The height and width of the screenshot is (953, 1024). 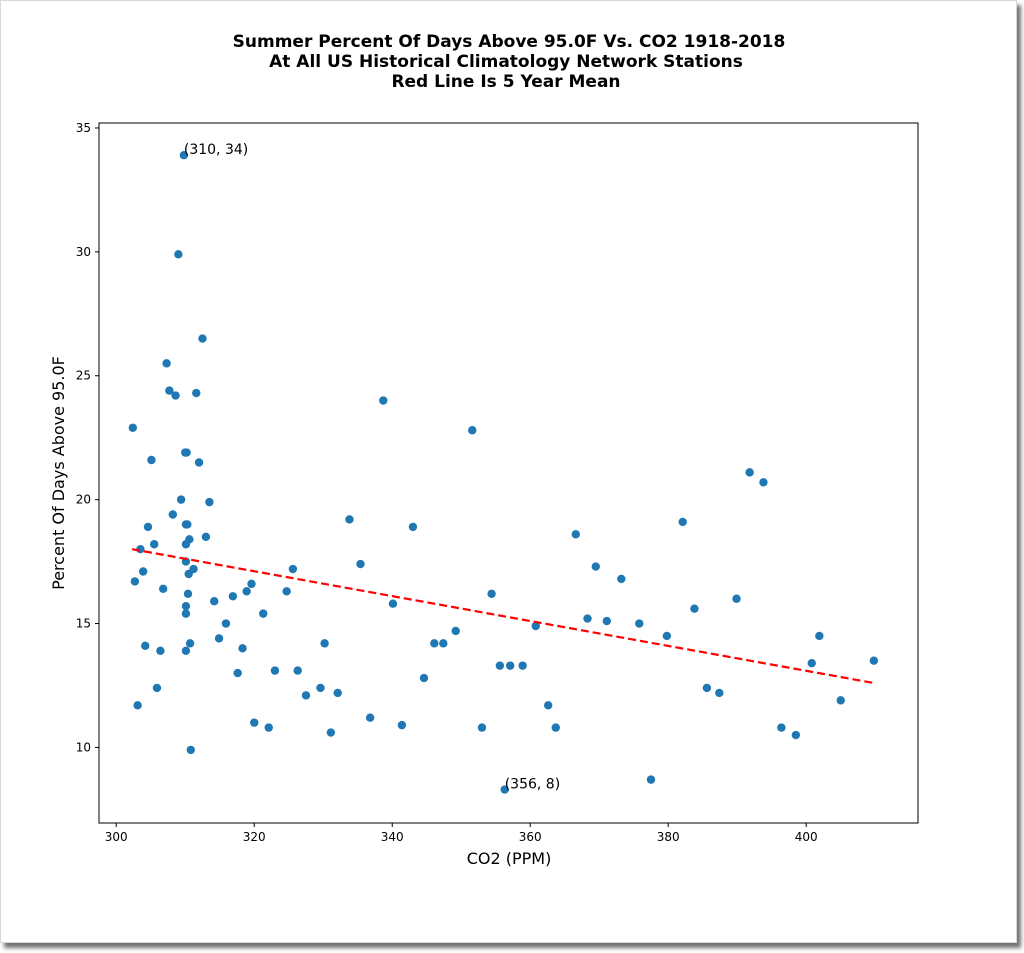 What do you see at coordinates (392, 837) in the screenshot?
I see `x-tick-label: 340` at bounding box center [392, 837].